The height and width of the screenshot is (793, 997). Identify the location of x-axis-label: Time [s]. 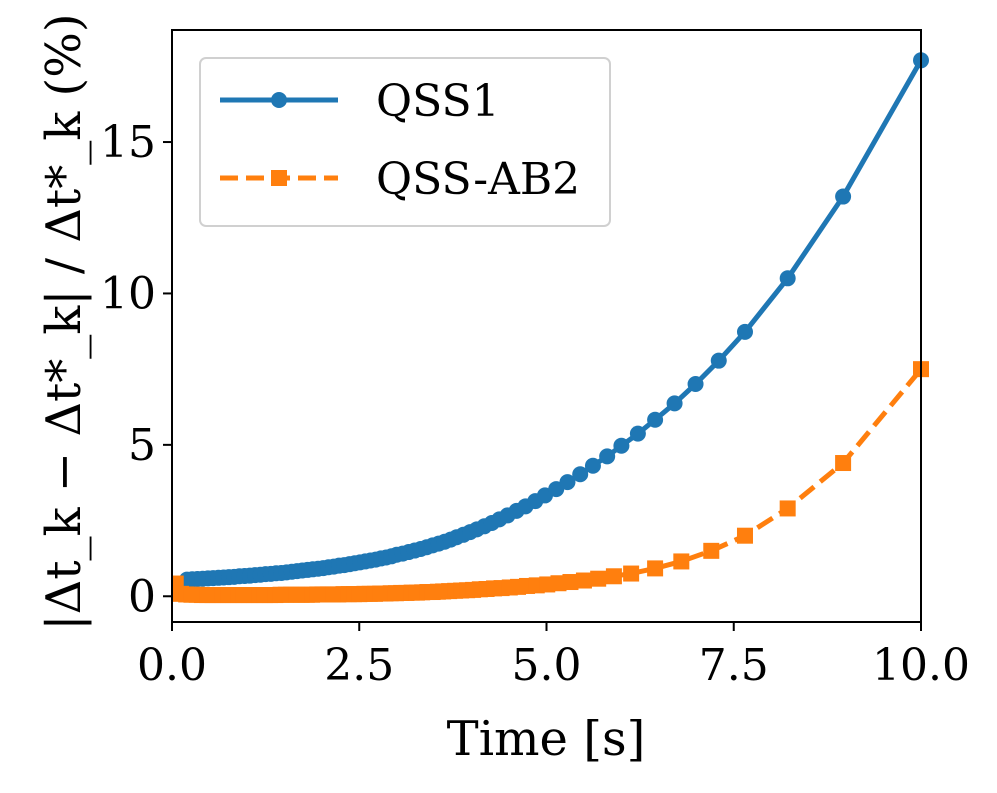
(546, 739).